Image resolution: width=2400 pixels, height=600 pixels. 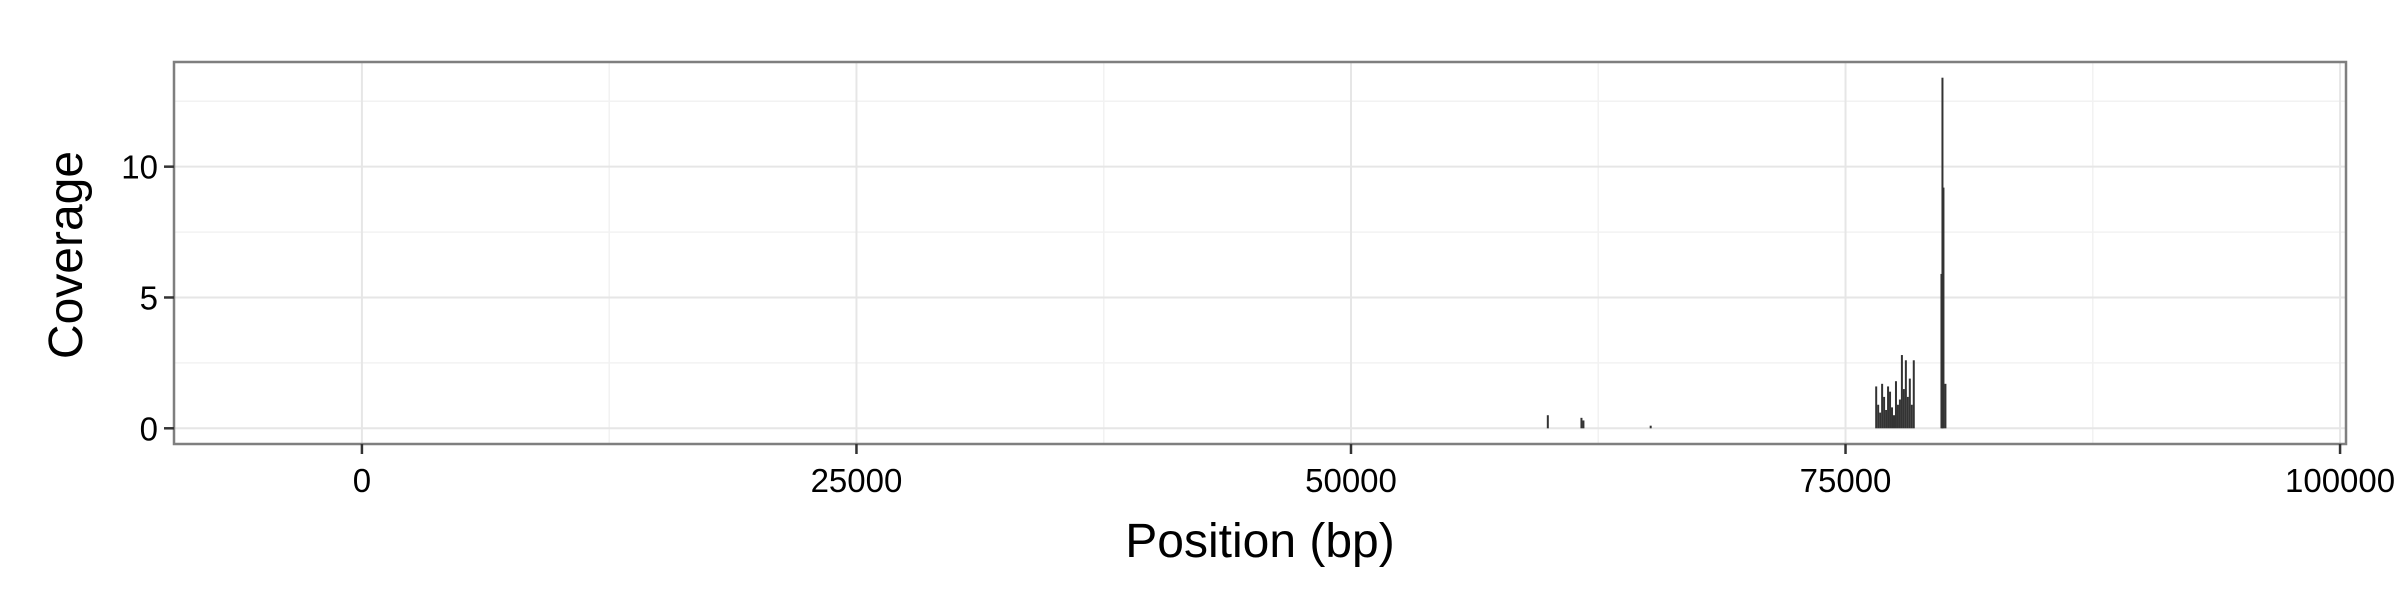 I want to click on x-tick-label: 25000, so click(x=857, y=480).